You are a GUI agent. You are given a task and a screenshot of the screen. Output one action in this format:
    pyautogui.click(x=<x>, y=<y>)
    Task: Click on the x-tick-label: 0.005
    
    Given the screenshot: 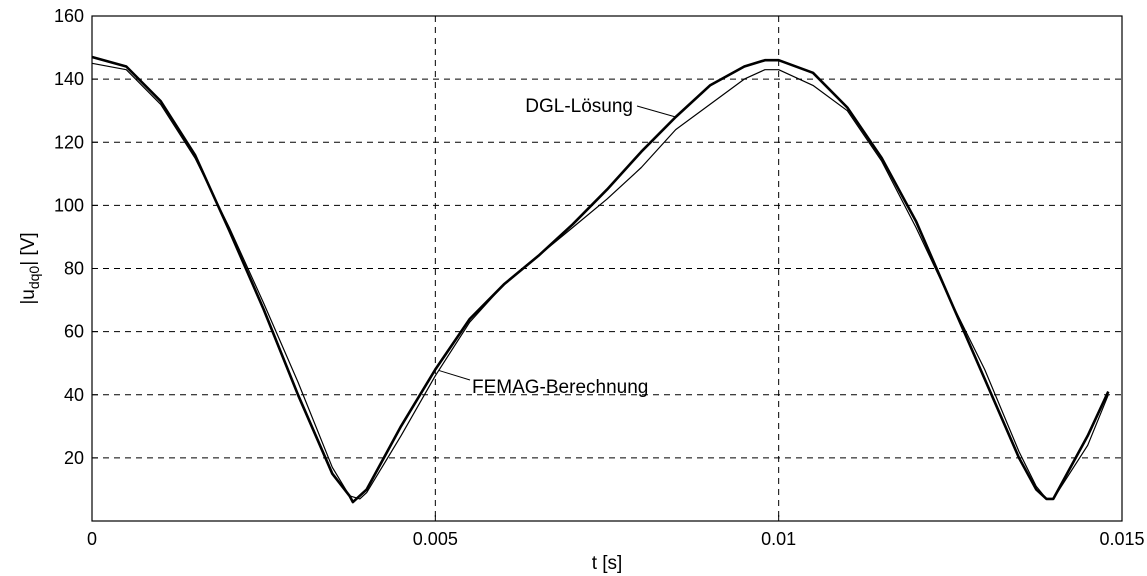 What is the action you would take?
    pyautogui.click(x=435, y=539)
    